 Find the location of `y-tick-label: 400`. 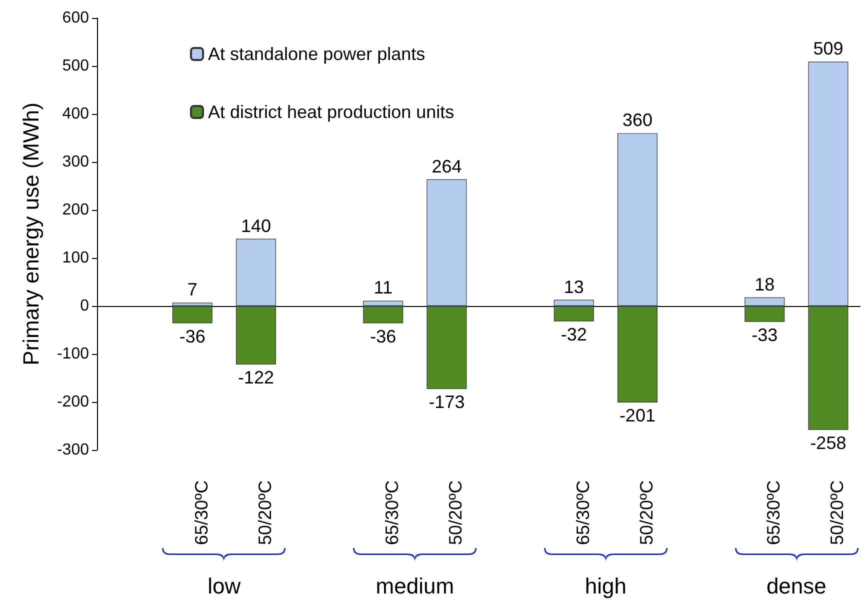

y-tick-label: 400 is located at coordinates (76, 114).